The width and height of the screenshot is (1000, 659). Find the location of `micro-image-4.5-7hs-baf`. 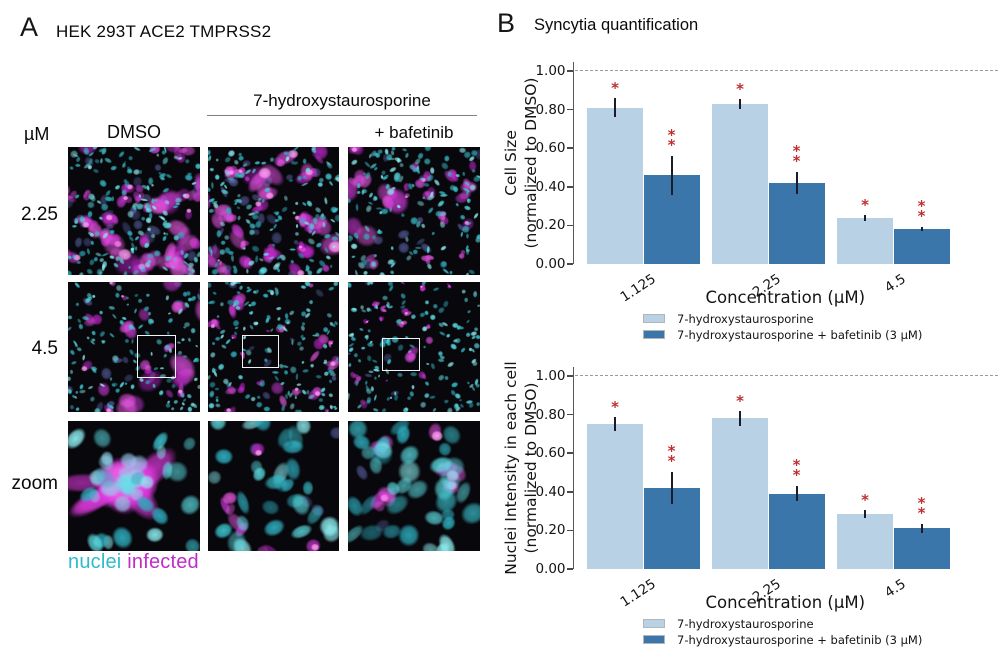

micro-image-4.5-7hs-baf is located at coordinates (414, 347).